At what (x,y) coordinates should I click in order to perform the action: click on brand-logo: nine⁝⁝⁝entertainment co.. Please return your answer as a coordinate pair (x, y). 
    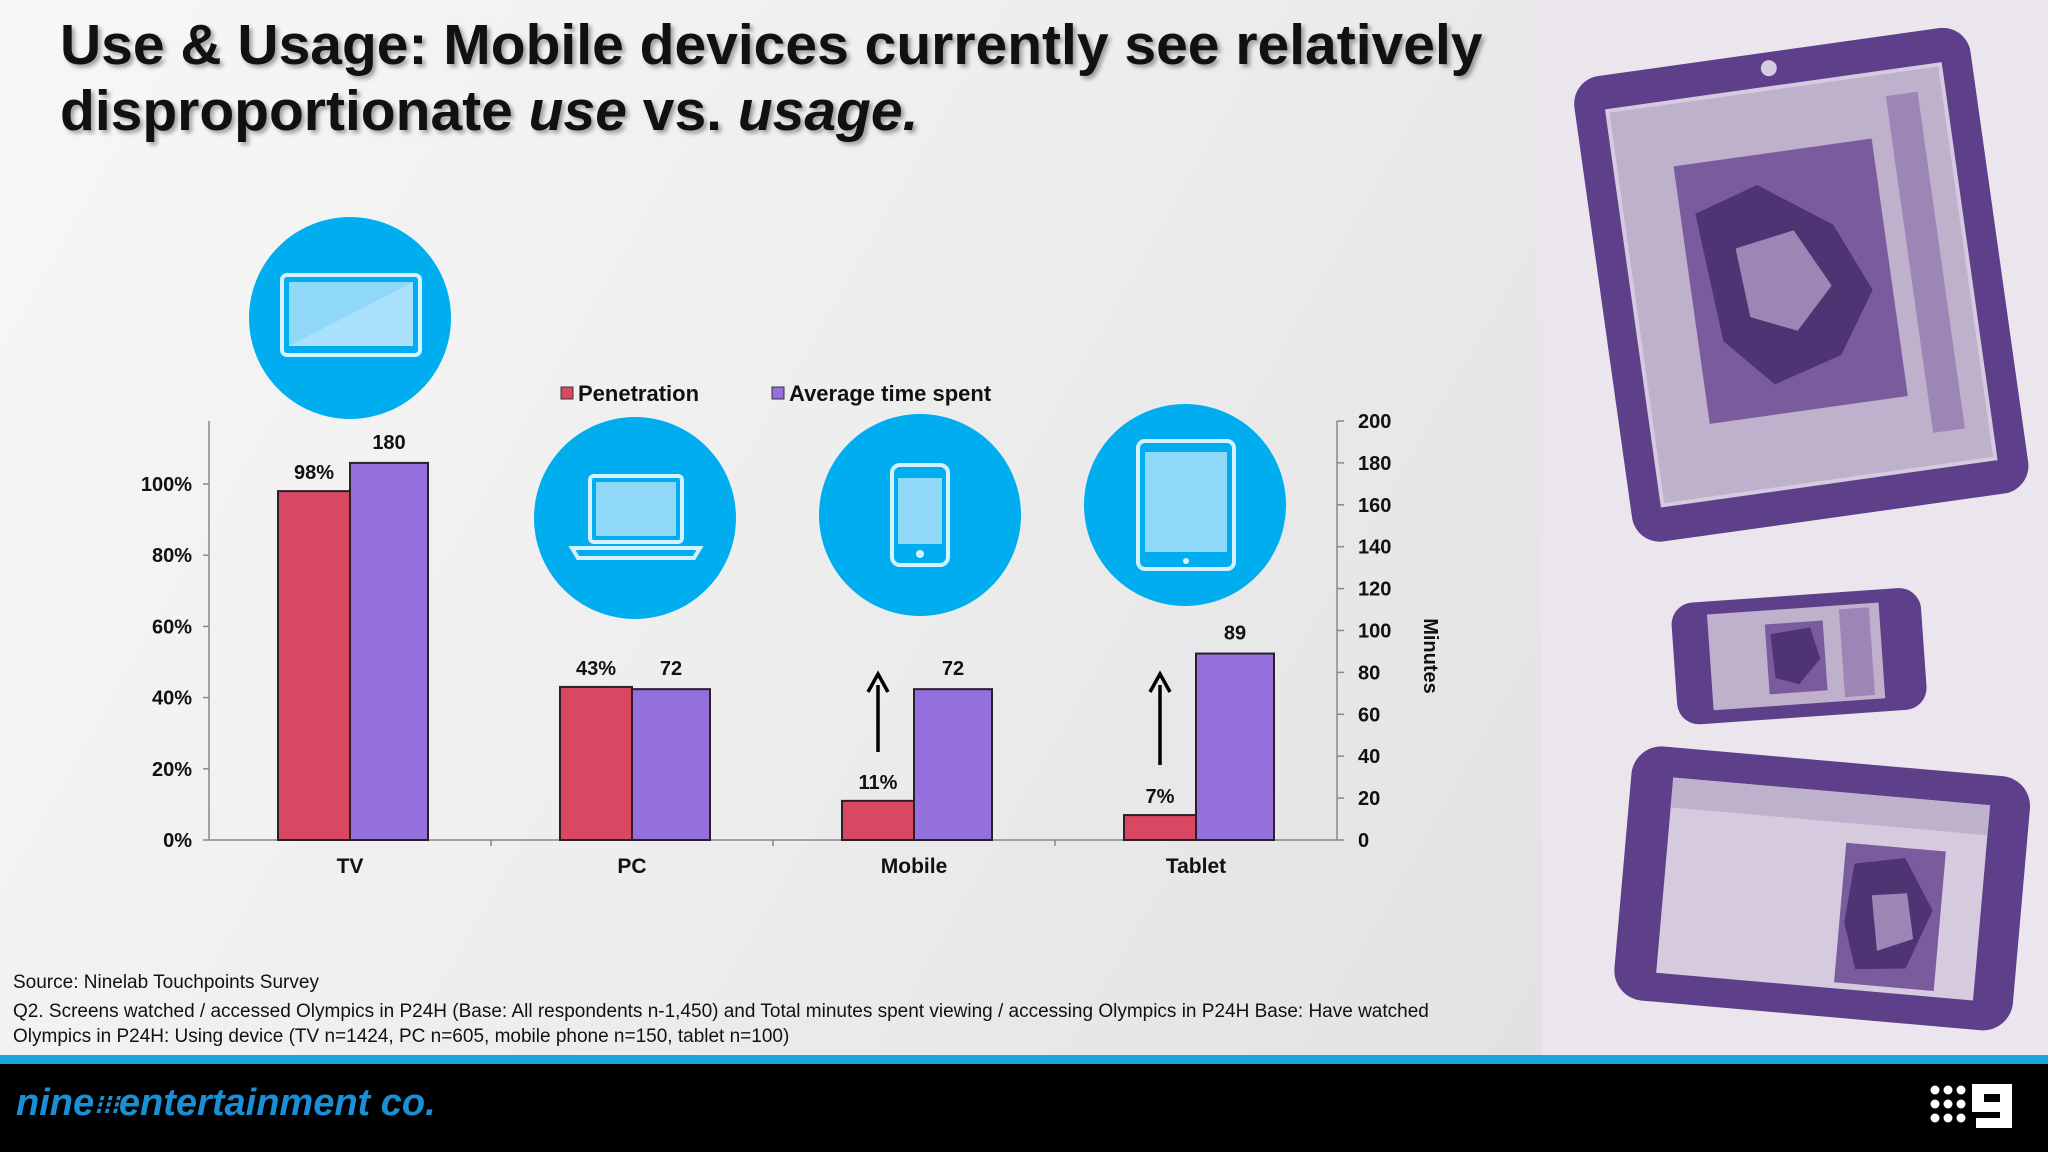
    Looking at the image, I should click on (226, 1103).